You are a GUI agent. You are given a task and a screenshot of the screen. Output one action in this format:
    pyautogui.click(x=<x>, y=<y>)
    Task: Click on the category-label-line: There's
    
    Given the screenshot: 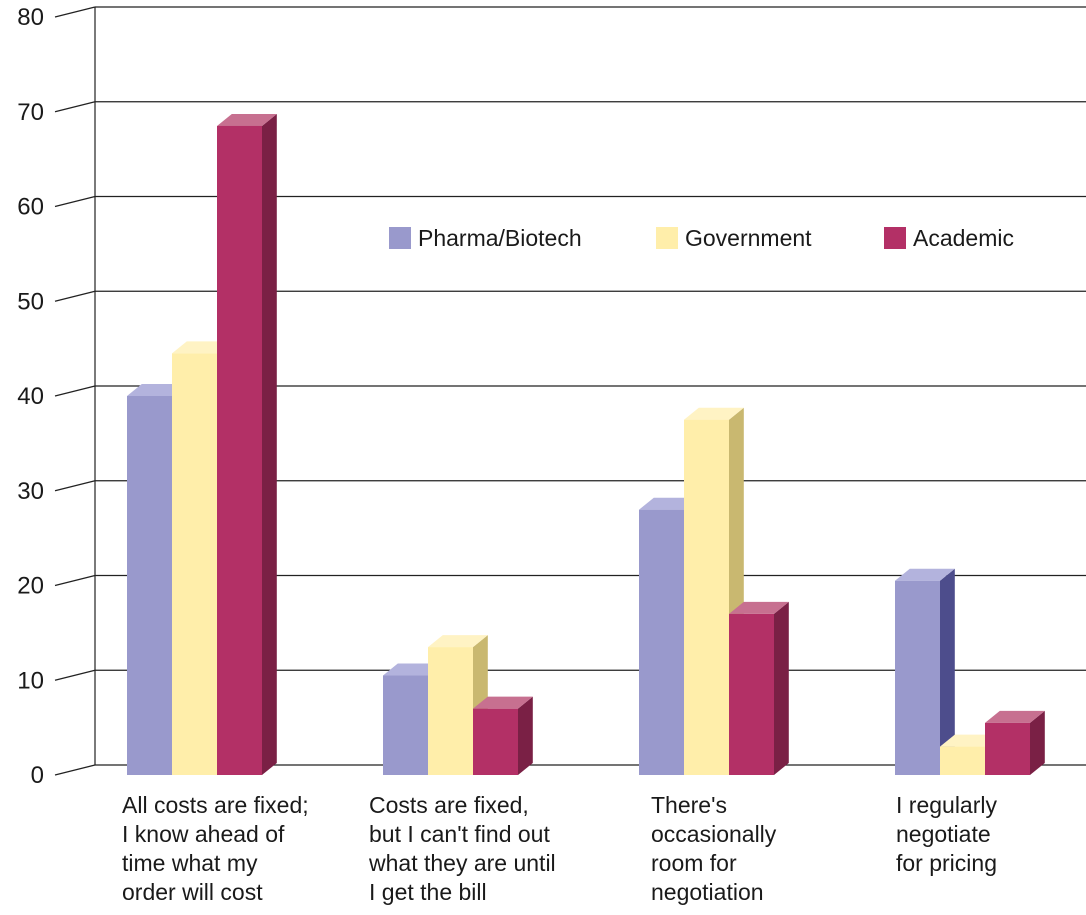 What is the action you would take?
    pyautogui.click(x=689, y=805)
    